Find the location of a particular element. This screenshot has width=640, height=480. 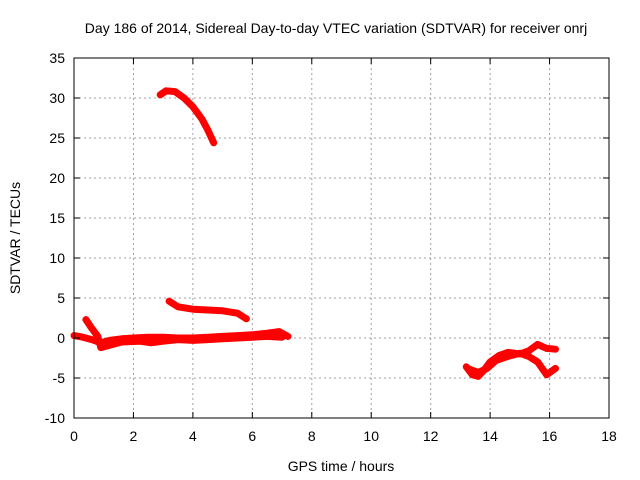

y-tick-label: 5 is located at coordinates (61, 298).